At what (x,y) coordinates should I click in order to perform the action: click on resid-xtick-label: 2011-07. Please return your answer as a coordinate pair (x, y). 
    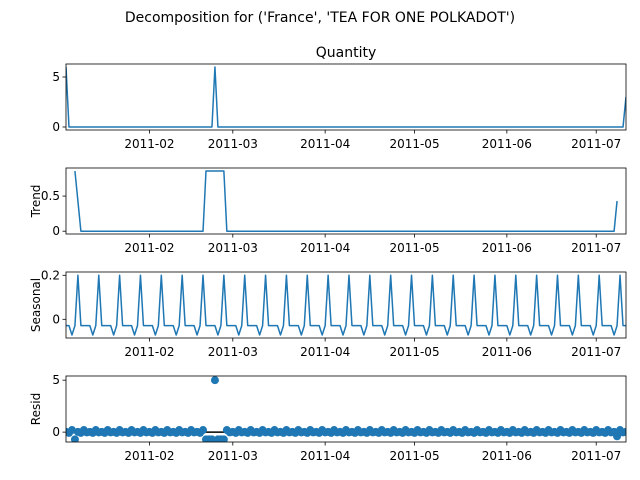
    Looking at the image, I should click on (596, 456).